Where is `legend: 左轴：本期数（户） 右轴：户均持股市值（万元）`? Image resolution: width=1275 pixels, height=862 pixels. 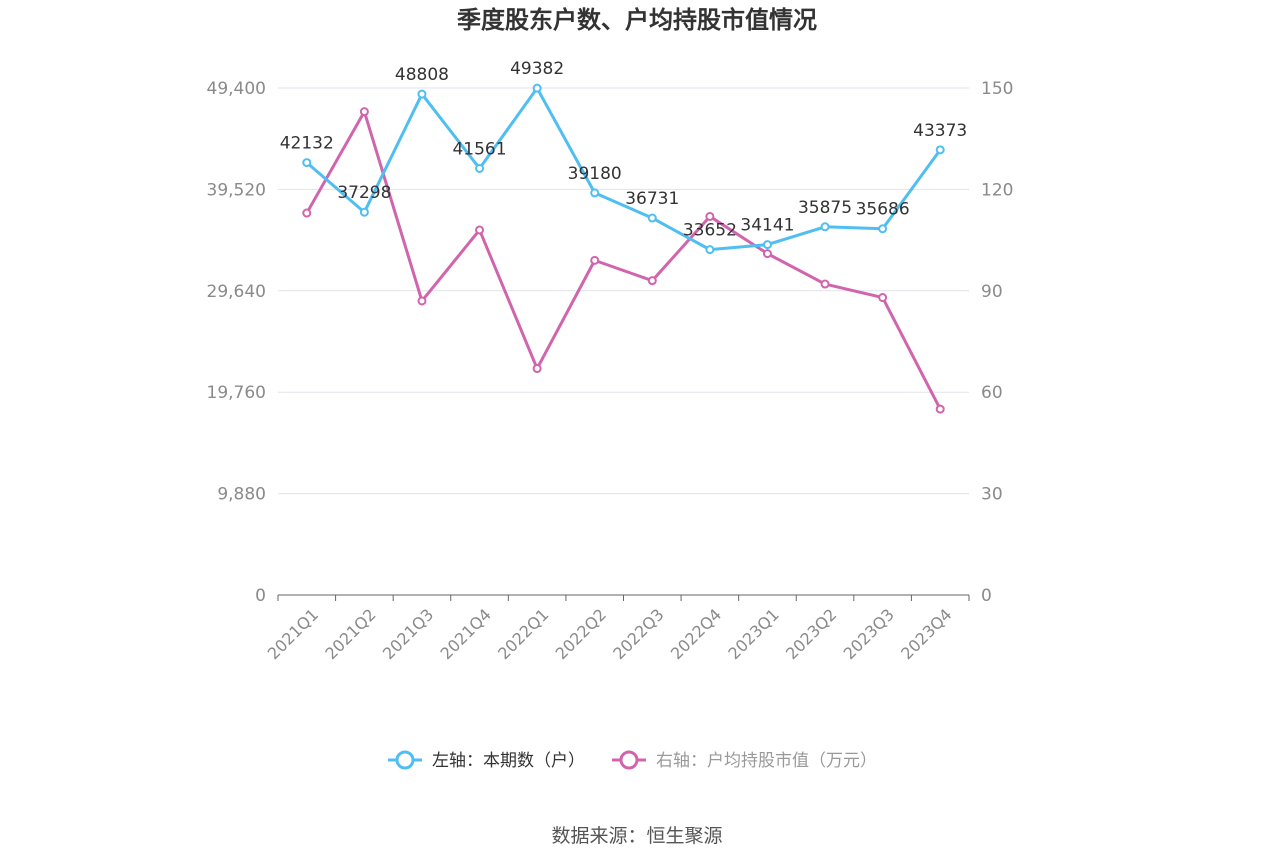 legend: 左轴：本期数（户） 右轴：户均持股市值（万元） is located at coordinates (632, 760).